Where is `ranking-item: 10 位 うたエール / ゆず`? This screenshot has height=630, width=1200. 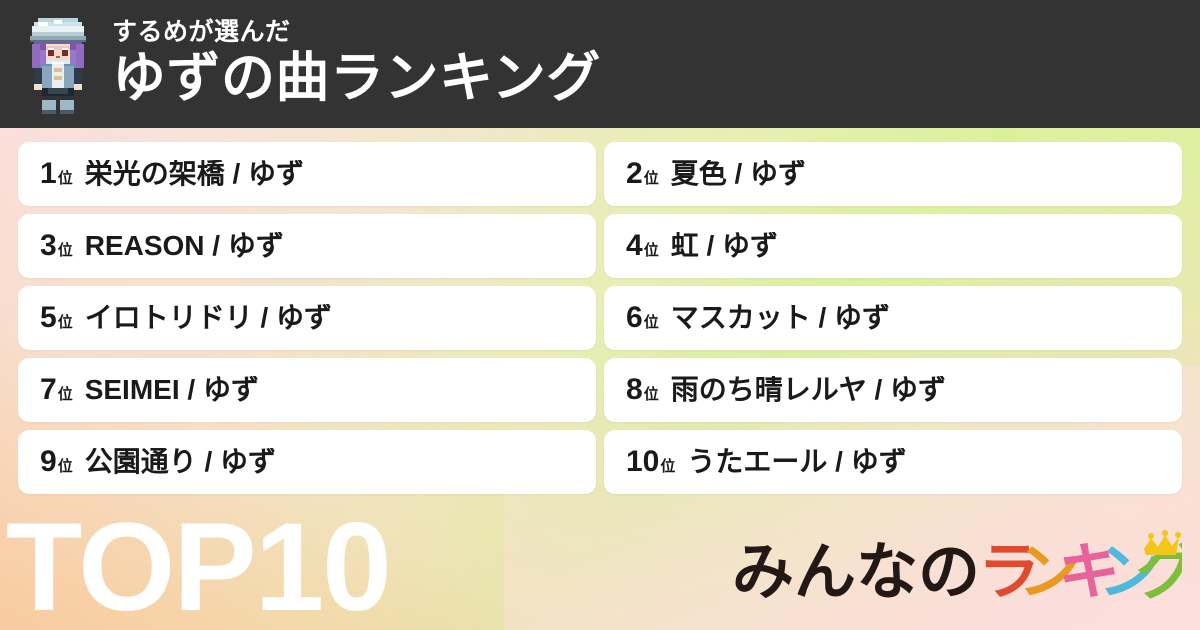 ranking-item: 10 位 うたエール / ゆず is located at coordinates (893, 462).